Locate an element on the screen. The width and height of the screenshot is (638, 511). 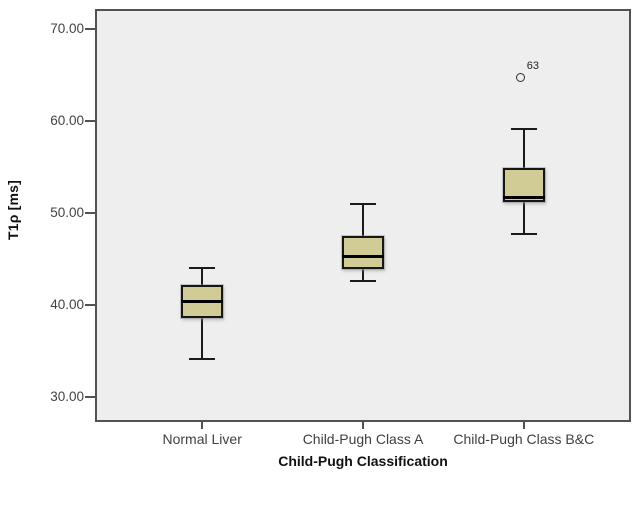
box is located at coordinates (363, 253).